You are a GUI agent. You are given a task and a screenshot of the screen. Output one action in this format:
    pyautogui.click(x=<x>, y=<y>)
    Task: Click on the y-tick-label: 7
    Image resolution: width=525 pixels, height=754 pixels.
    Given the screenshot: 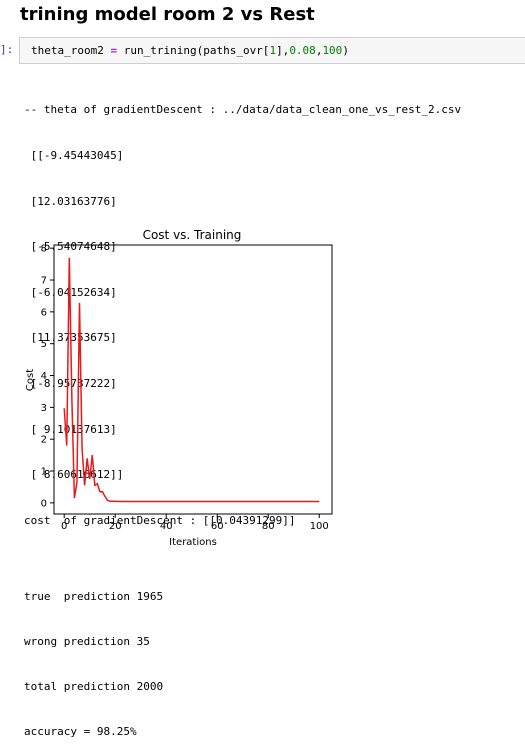 What is the action you would take?
    pyautogui.click(x=44, y=281)
    